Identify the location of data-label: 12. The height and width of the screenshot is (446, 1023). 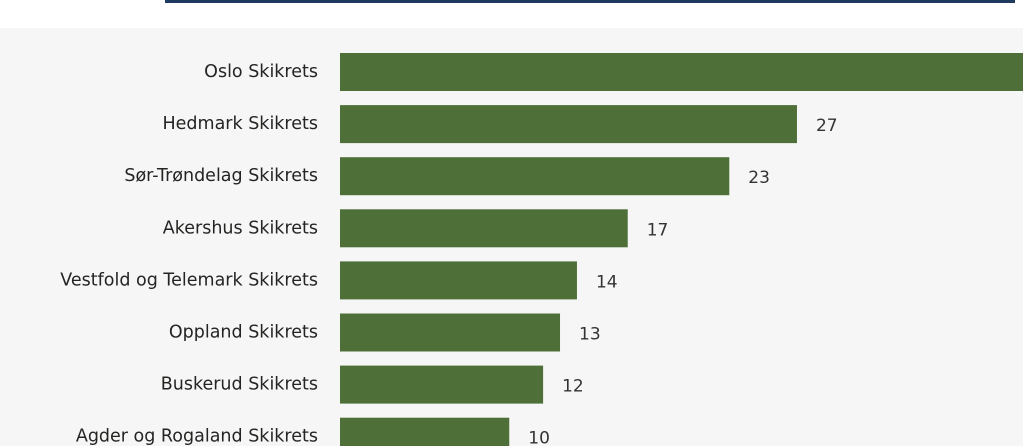
(573, 387).